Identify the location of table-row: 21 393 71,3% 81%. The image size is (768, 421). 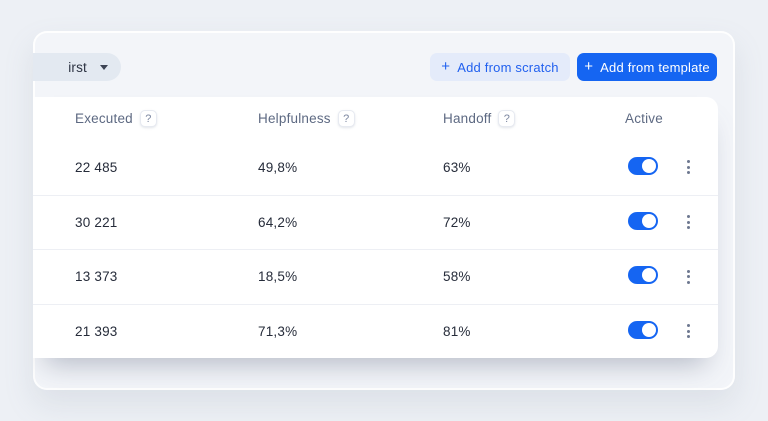
(375, 331).